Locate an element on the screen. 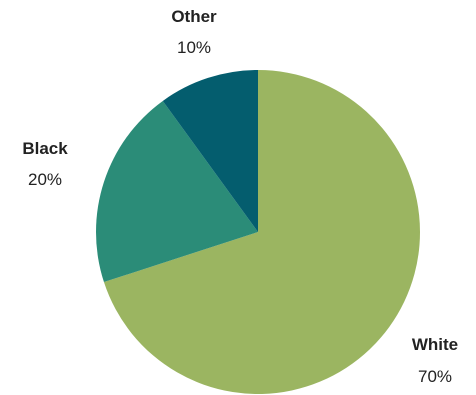  slice-label-black: Black is located at coordinates (45, 148).